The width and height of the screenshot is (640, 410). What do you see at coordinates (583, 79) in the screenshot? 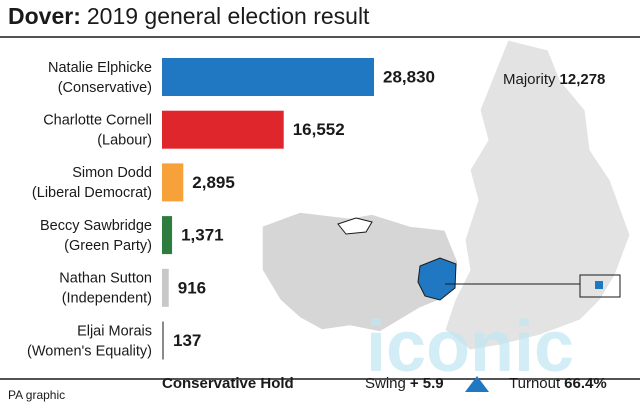
I see `majority-value: 12,278` at bounding box center [583, 79].